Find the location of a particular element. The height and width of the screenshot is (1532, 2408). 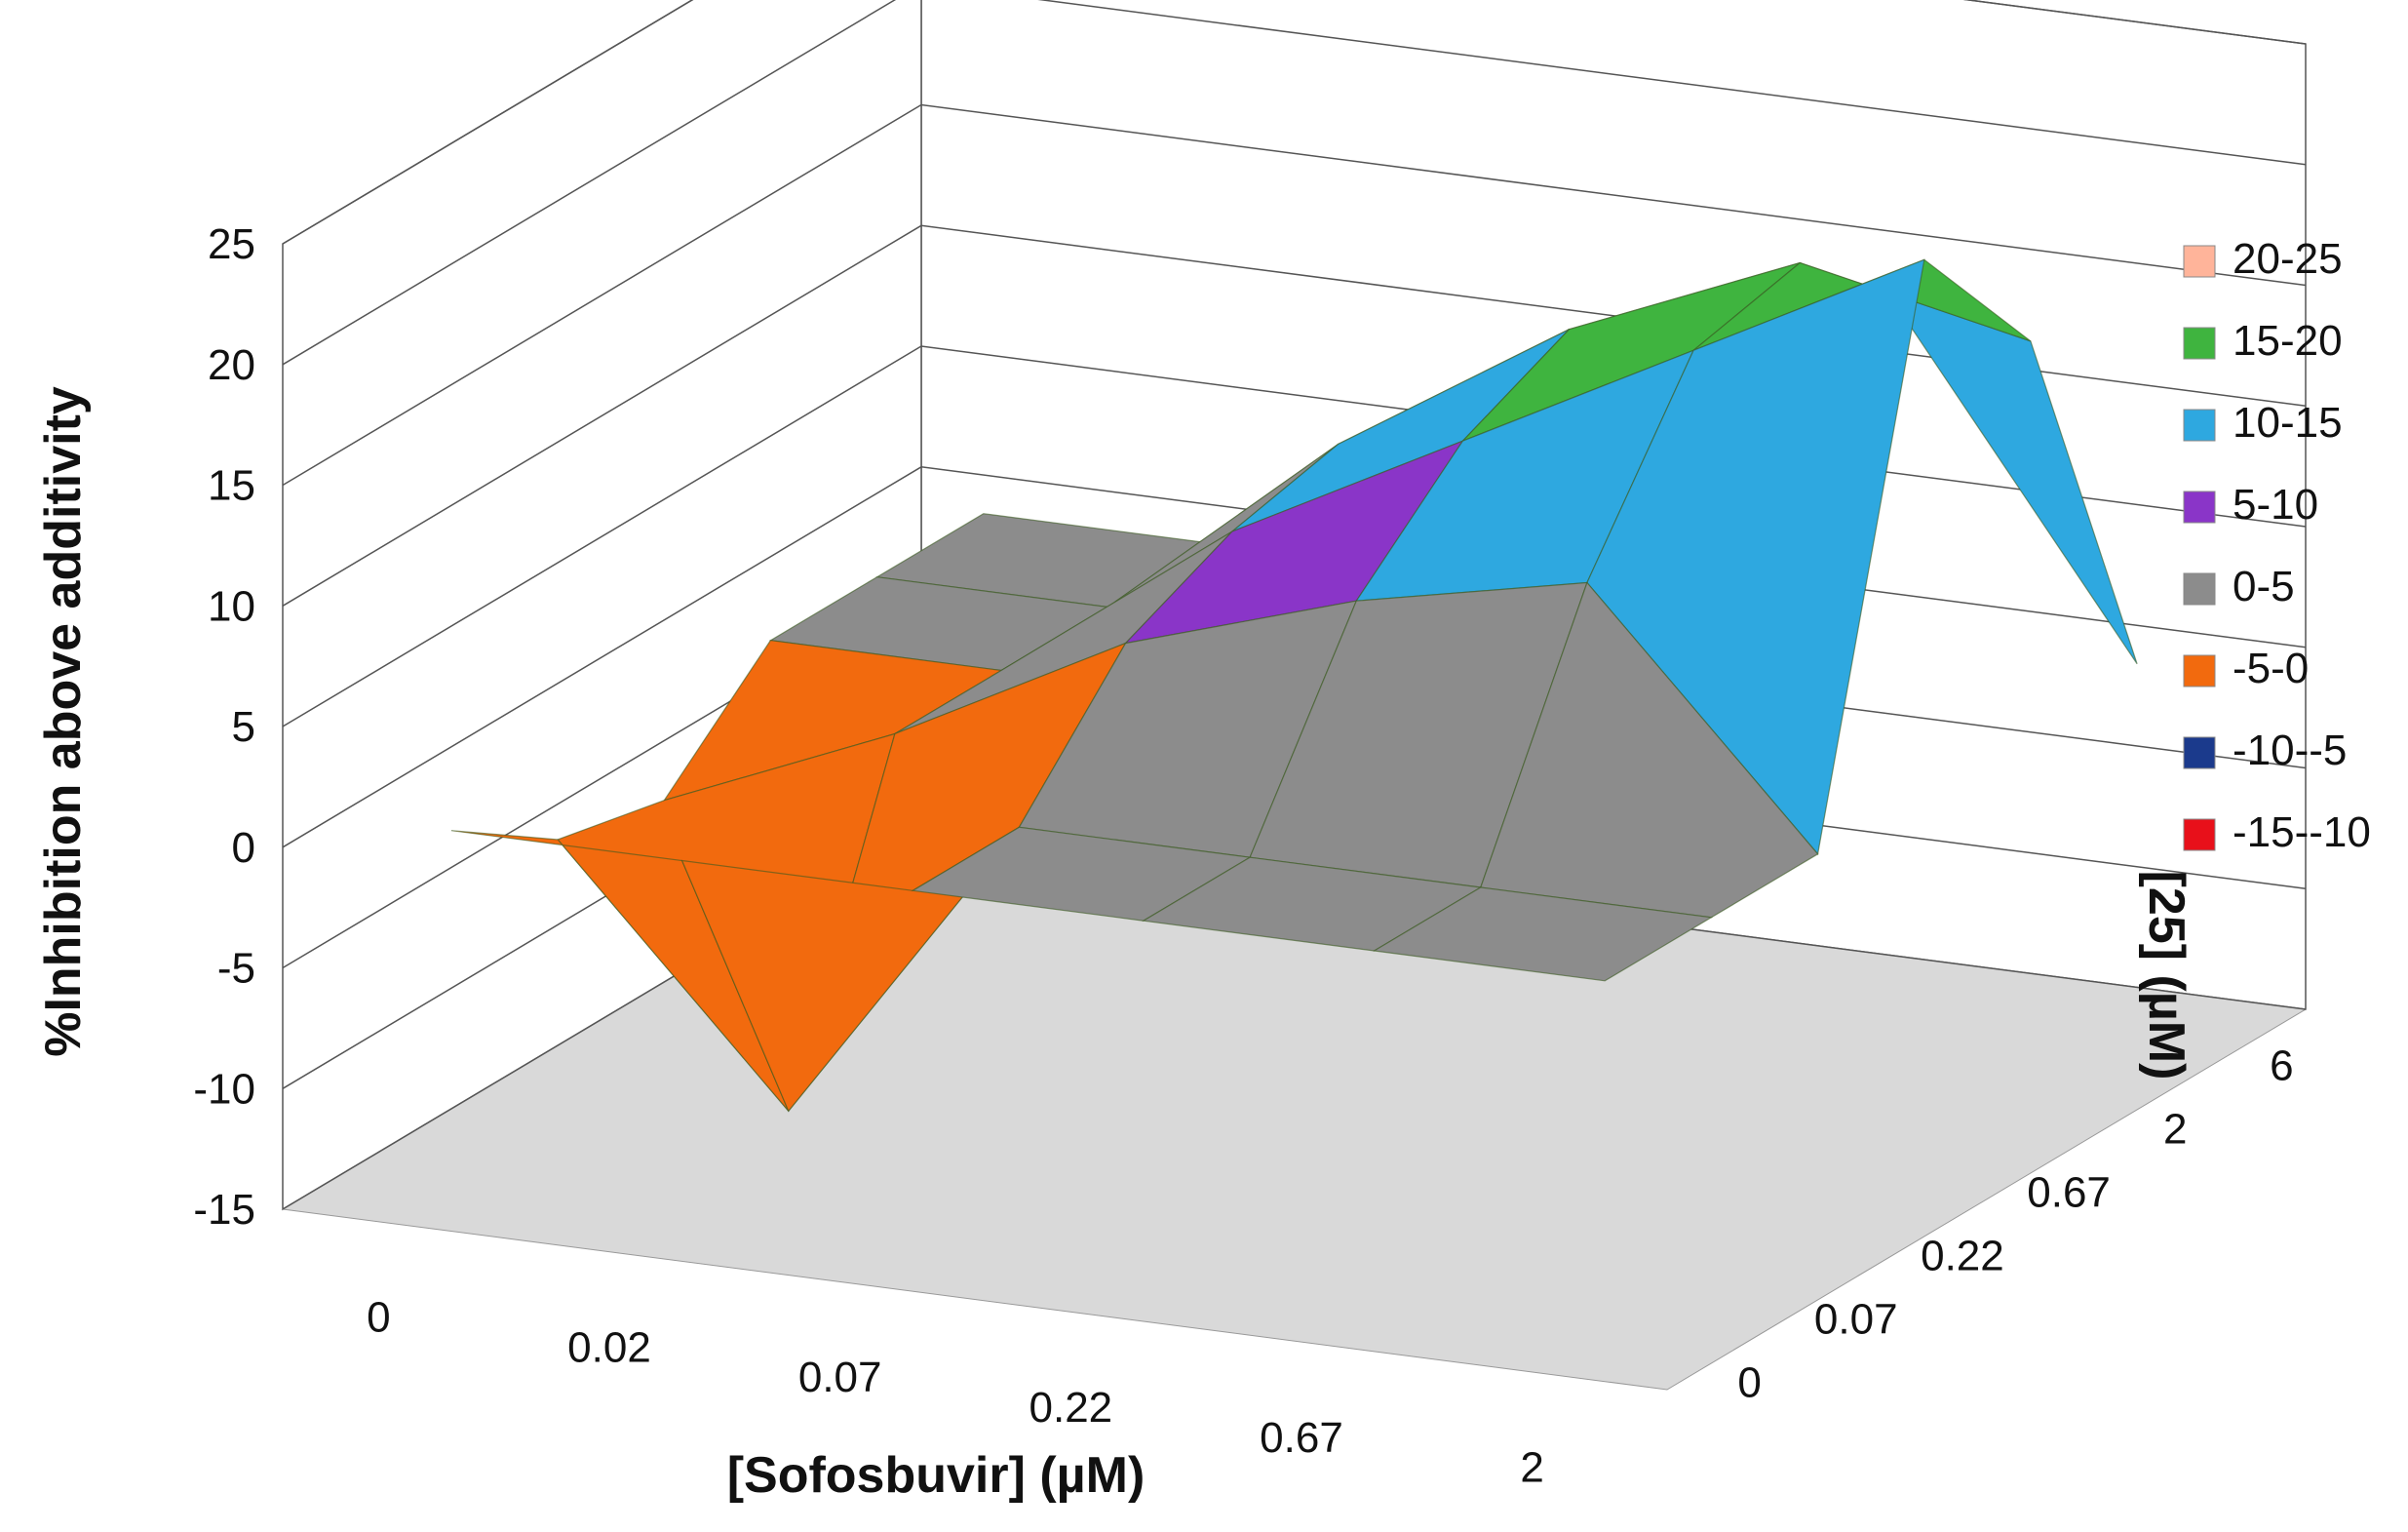

x-tick-label: 0.02 is located at coordinates (609, 1347).